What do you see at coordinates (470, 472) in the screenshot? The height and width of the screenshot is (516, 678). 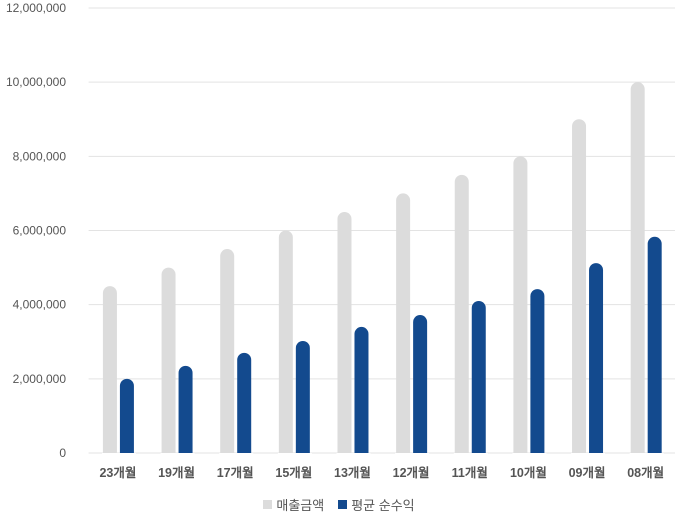 I see `x-tick-label: 11개월` at bounding box center [470, 472].